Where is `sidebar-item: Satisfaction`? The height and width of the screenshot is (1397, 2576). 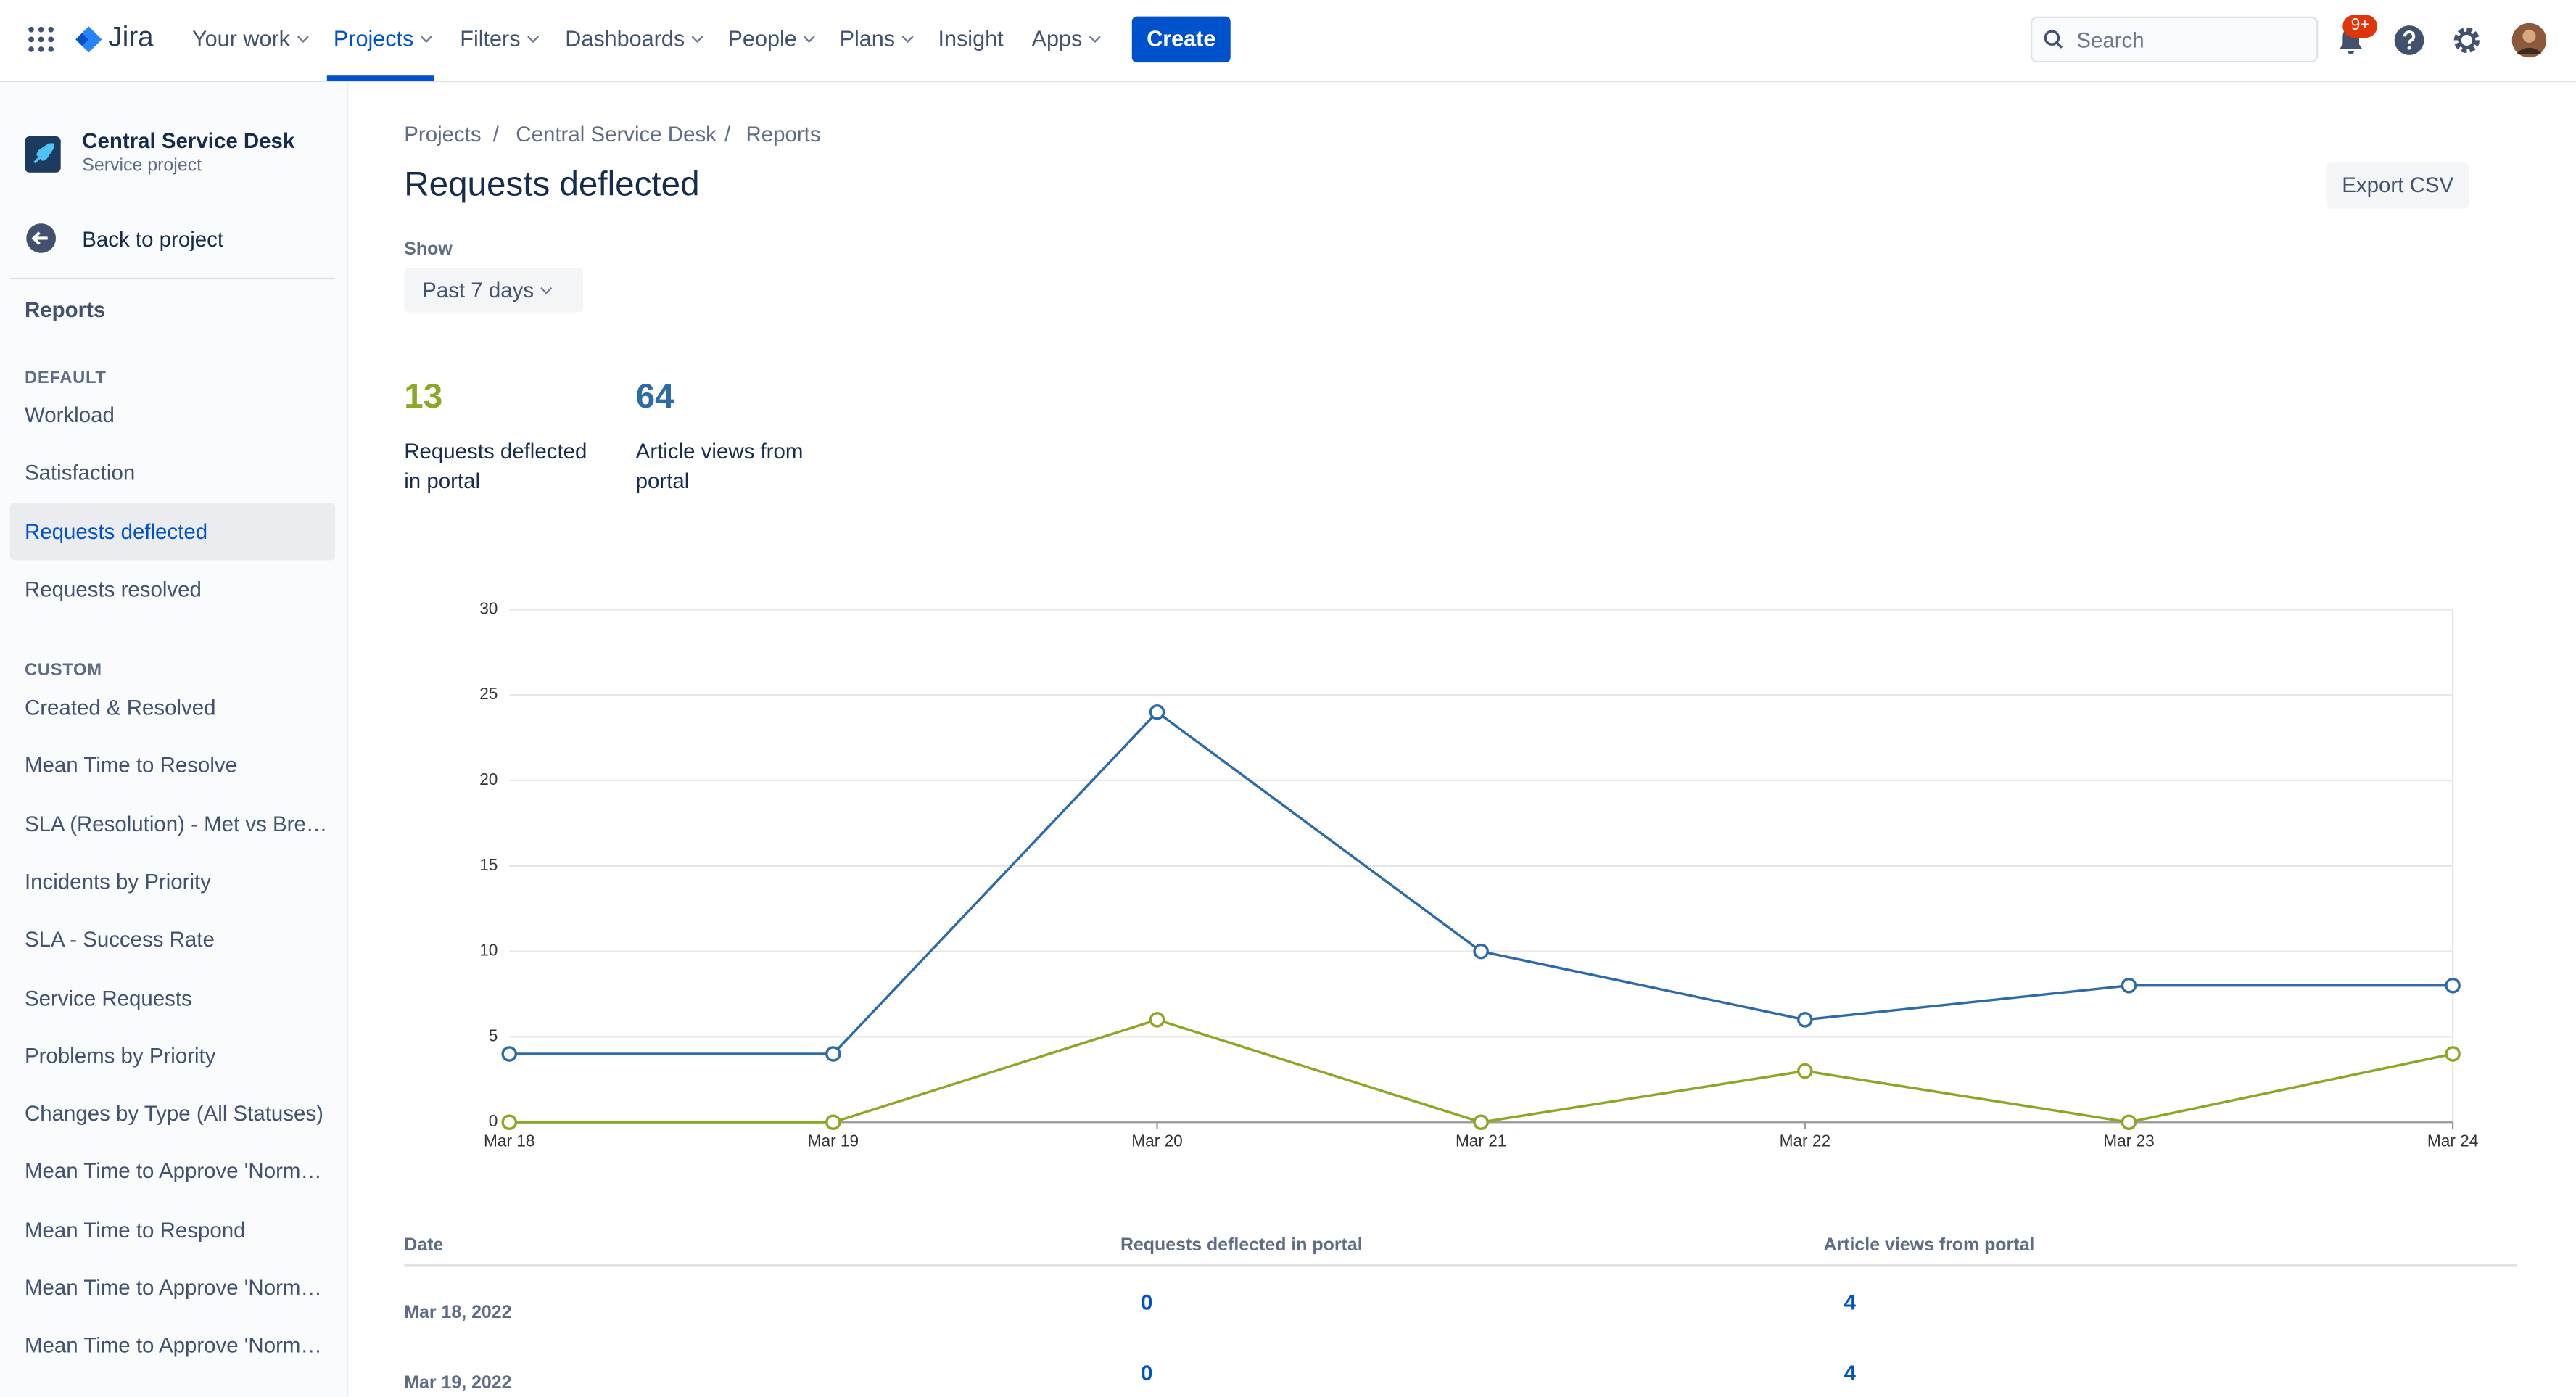 sidebar-item: Satisfaction is located at coordinates (80, 472).